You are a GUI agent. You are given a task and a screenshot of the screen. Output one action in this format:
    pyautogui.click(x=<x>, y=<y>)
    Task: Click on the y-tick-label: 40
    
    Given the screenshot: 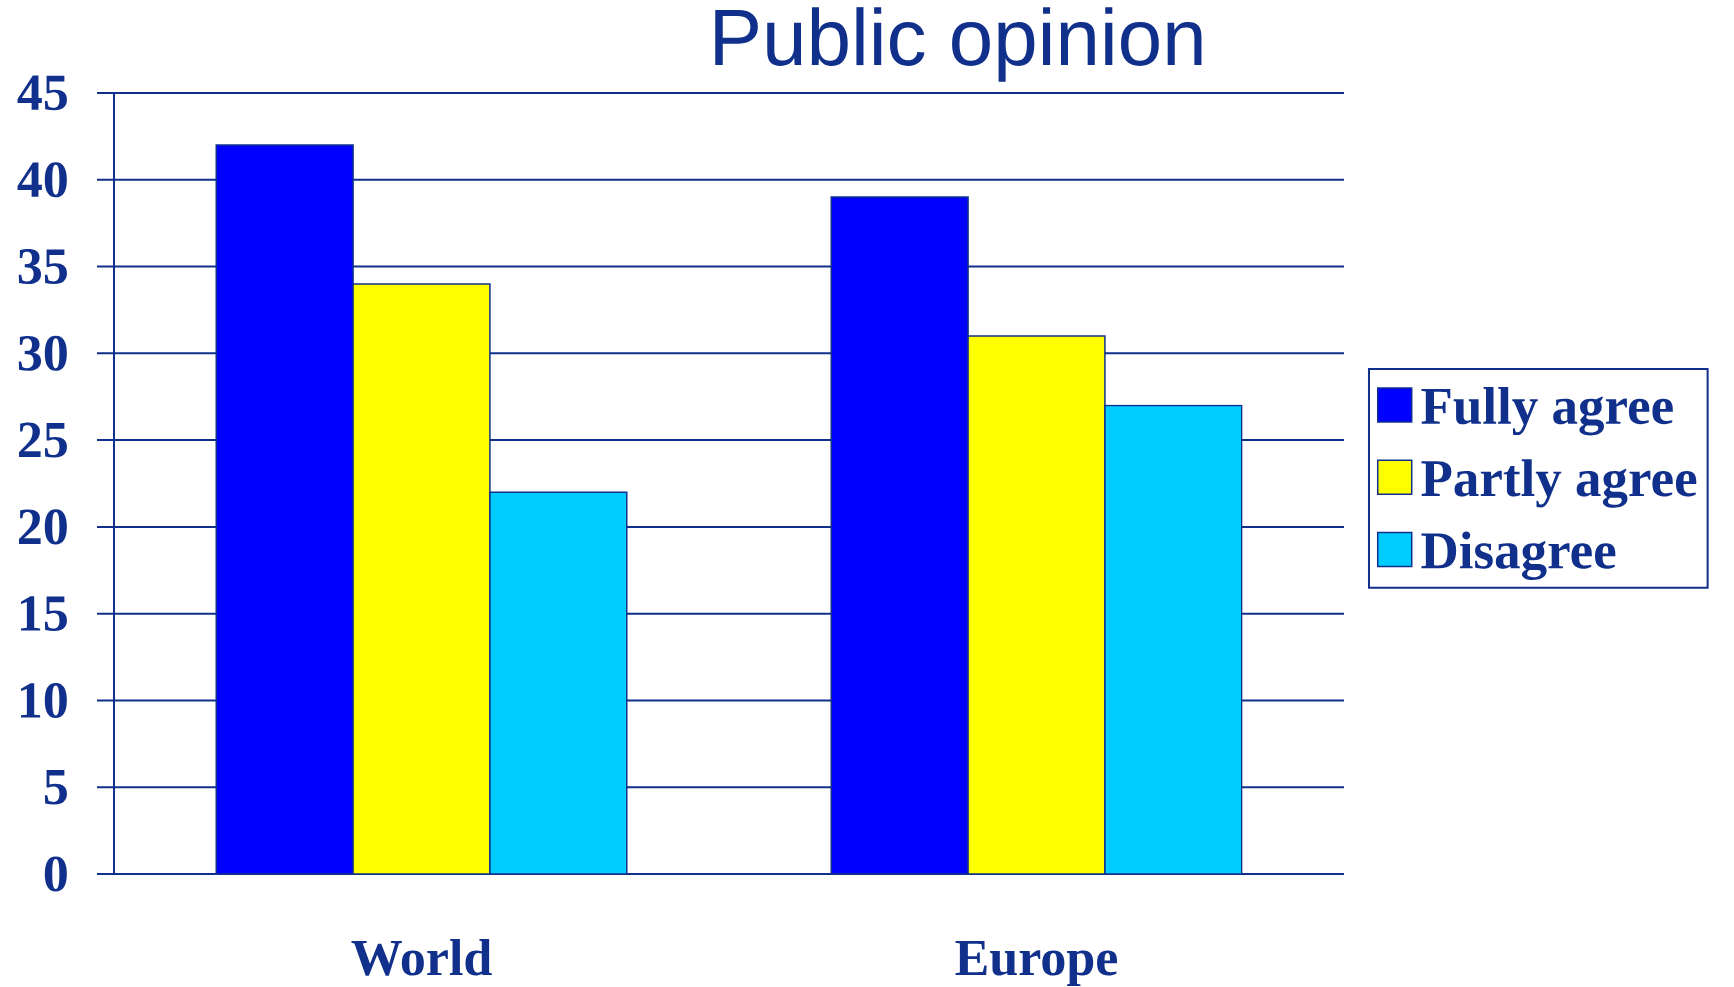 What is the action you would take?
    pyautogui.click(x=42, y=180)
    